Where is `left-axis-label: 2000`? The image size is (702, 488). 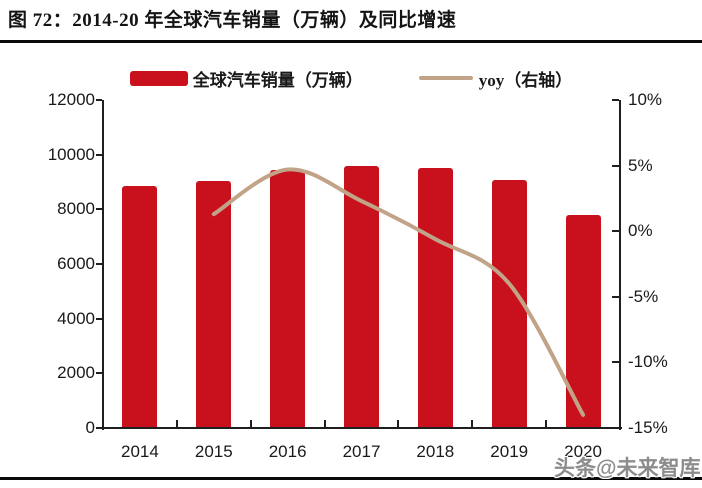 left-axis-label: 2000 is located at coordinates (76, 373).